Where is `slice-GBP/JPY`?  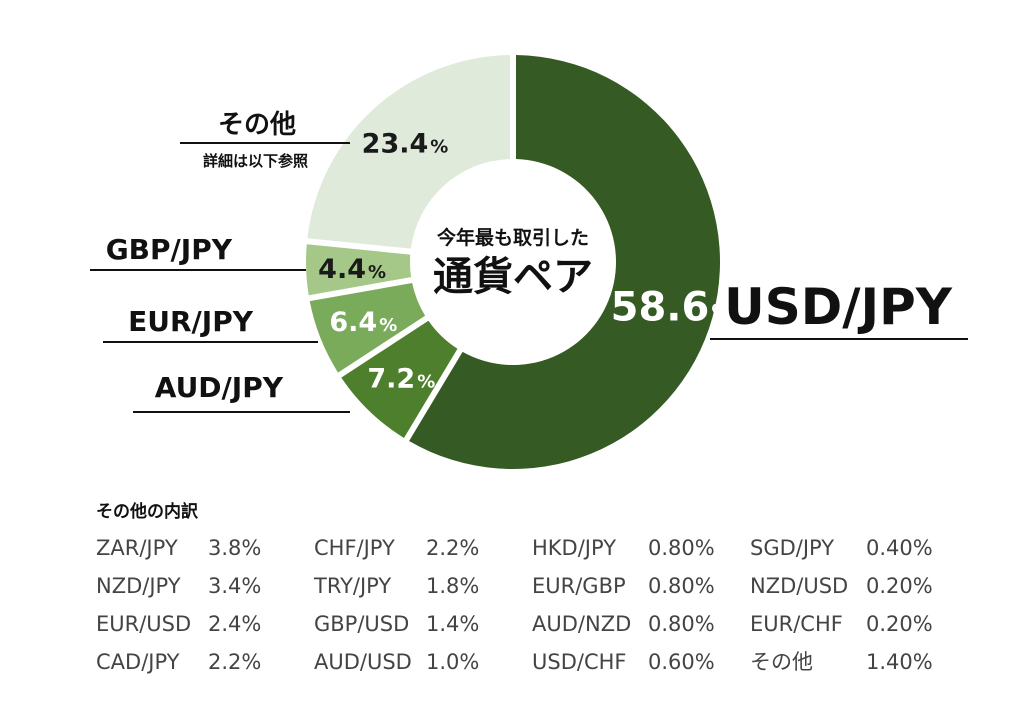 slice-GBP/JPY is located at coordinates (359, 270).